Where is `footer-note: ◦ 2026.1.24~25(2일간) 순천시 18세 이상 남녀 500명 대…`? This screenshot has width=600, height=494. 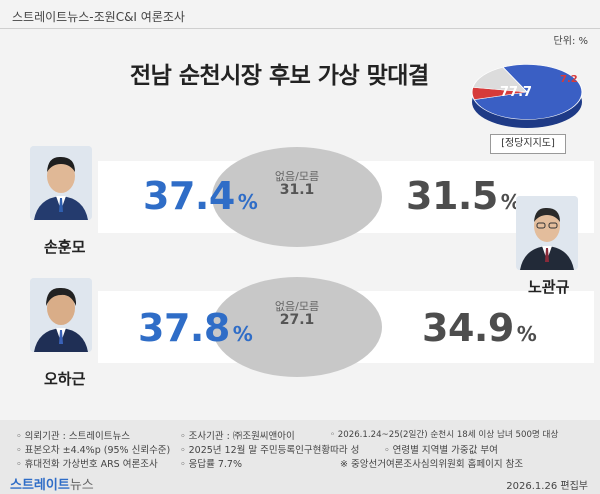 footer-note: ◦ 2026.1.24~25(2일간) 순천시 18세 이상 남녀 500명 대… is located at coordinates (444, 435).